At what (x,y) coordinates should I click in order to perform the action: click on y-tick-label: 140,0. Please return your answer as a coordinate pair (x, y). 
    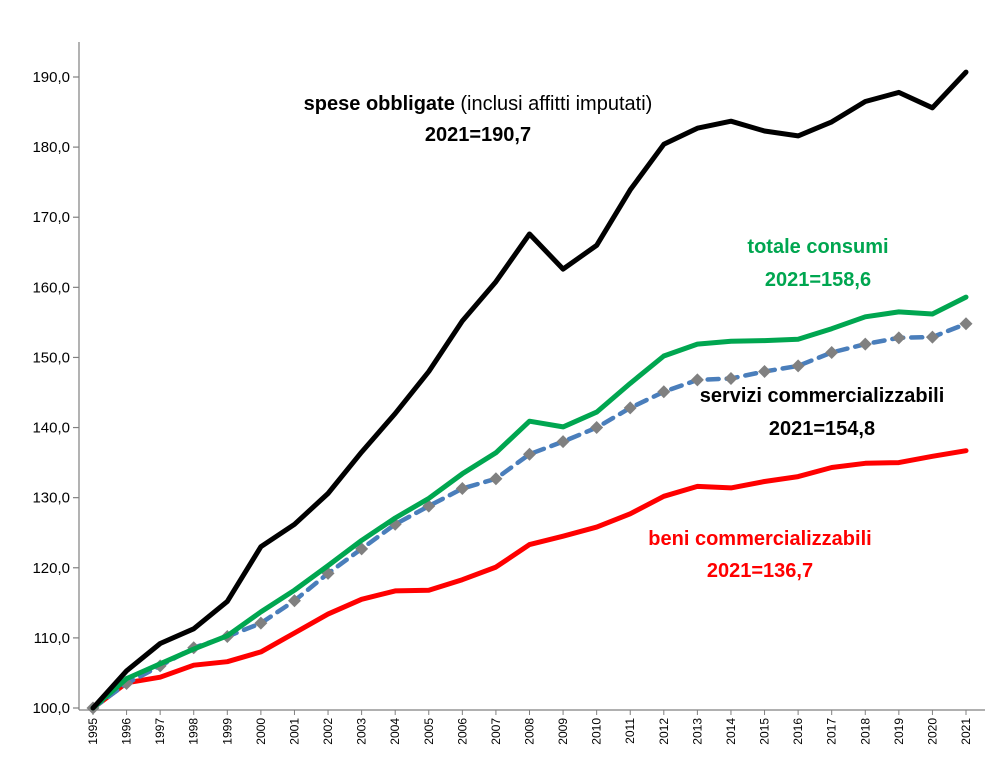
    Looking at the image, I should click on (51, 428).